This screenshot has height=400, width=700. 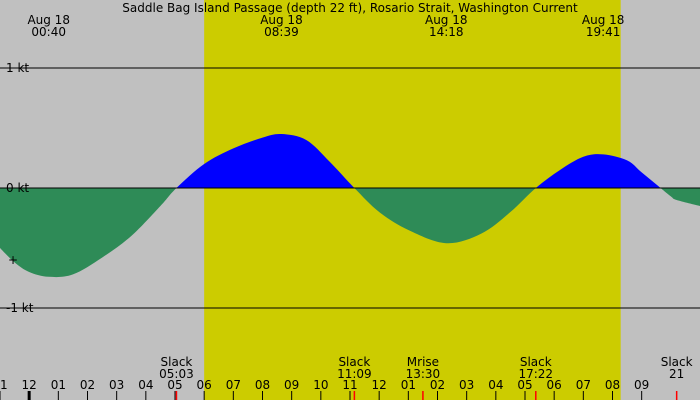 What do you see at coordinates (13, 260) in the screenshot?
I see `y-marker-plus: +` at bounding box center [13, 260].